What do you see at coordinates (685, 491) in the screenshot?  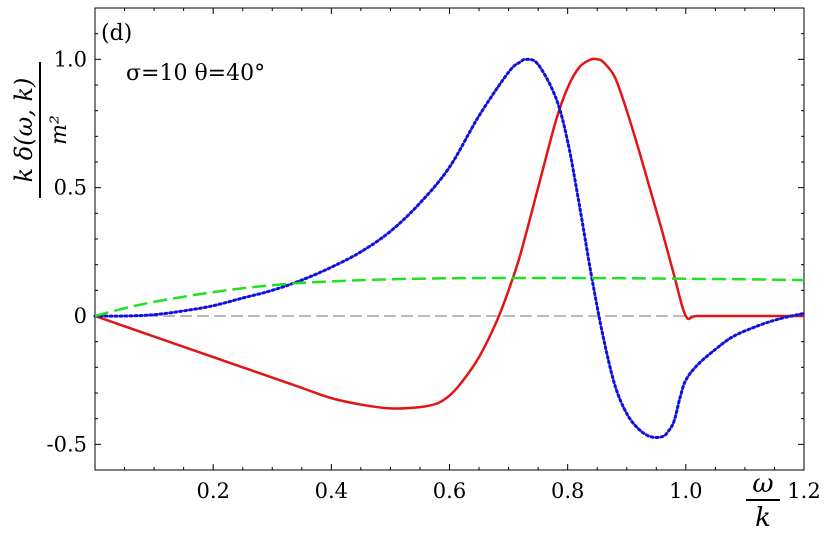 I see `x-tick-label: 1.0` at bounding box center [685, 491].